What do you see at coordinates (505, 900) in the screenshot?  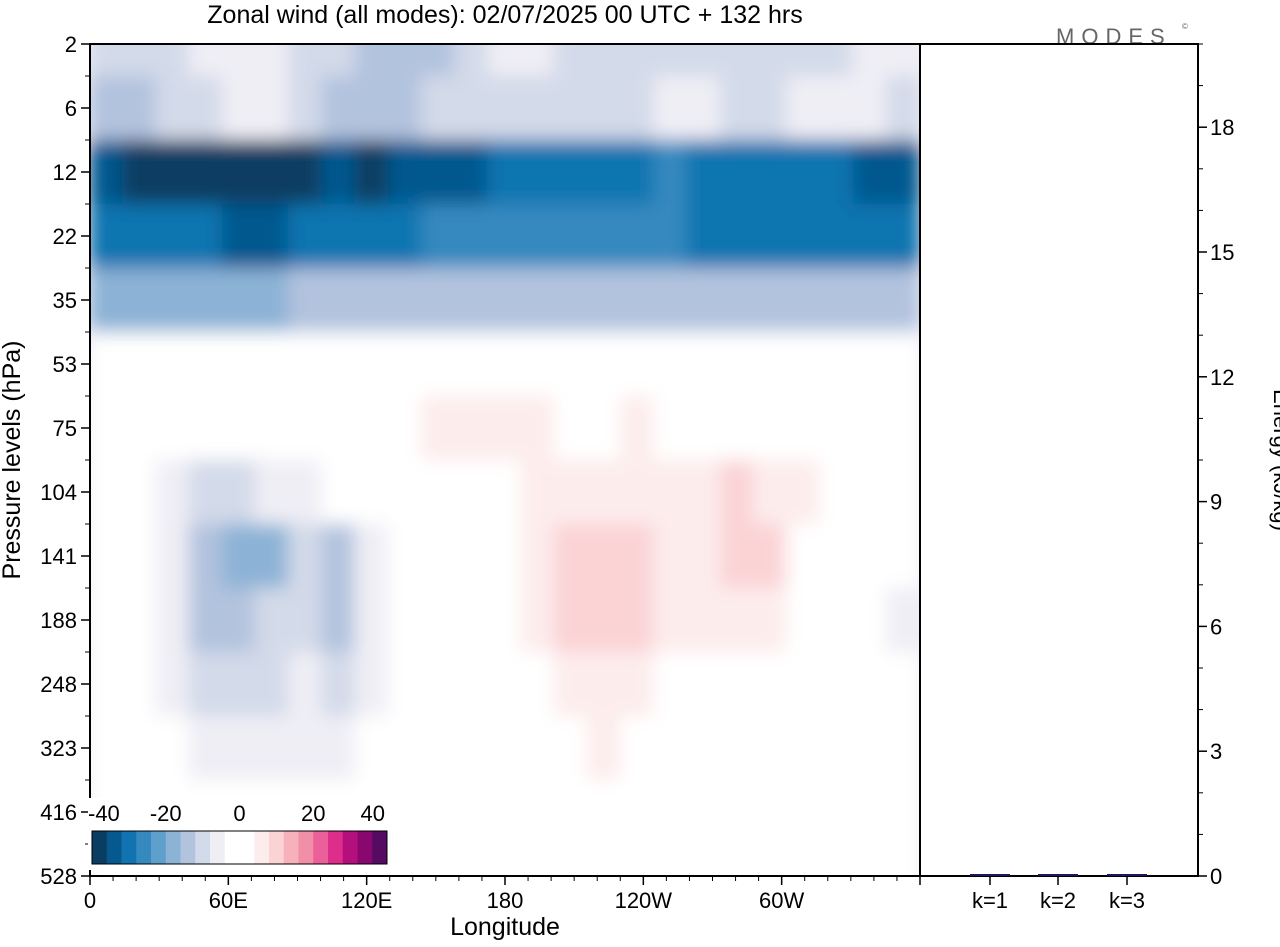 I see `longitude-tick-label: 180` at bounding box center [505, 900].